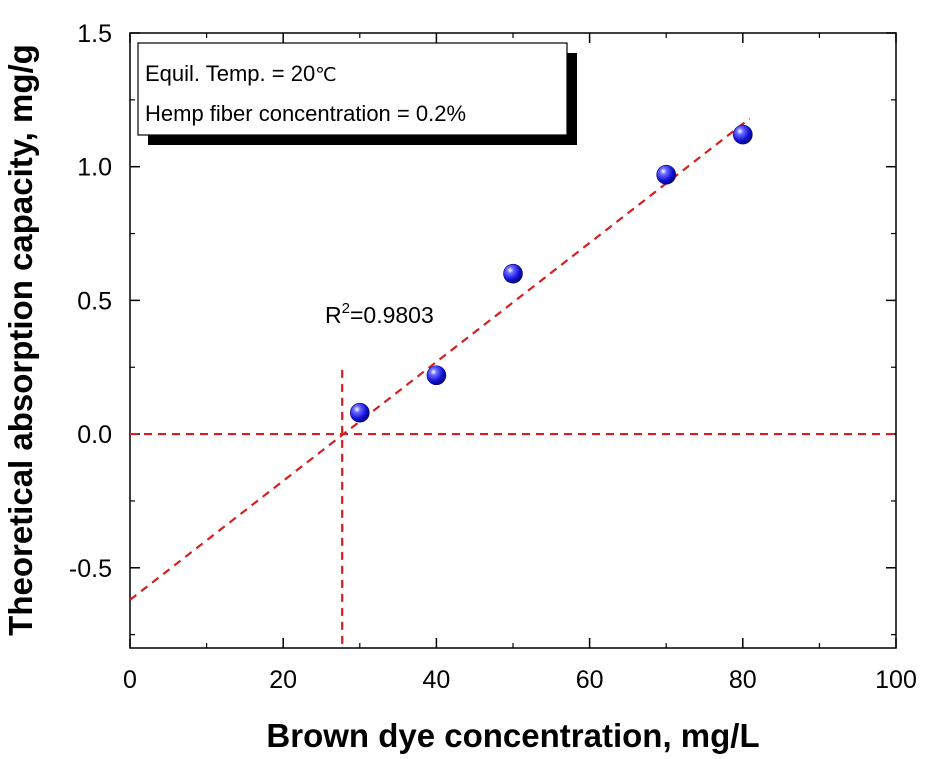  Describe the element at coordinates (94, 435) in the screenshot. I see `y-tick-label: 0.0` at that location.